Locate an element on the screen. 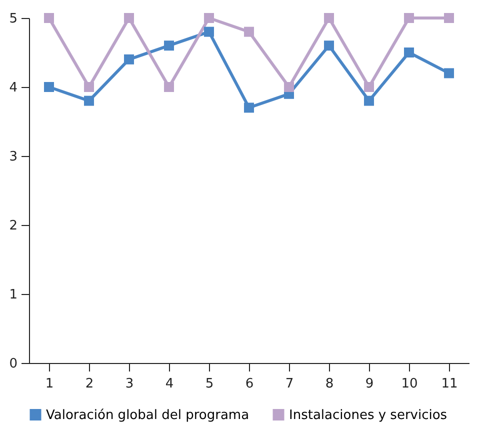  y-tick-label: 2 is located at coordinates (13, 226).